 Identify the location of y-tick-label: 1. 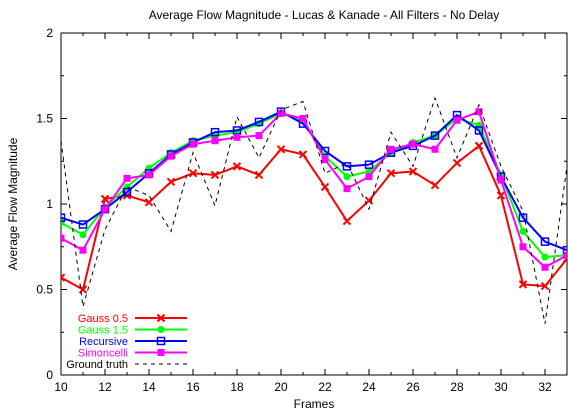
(49, 204).